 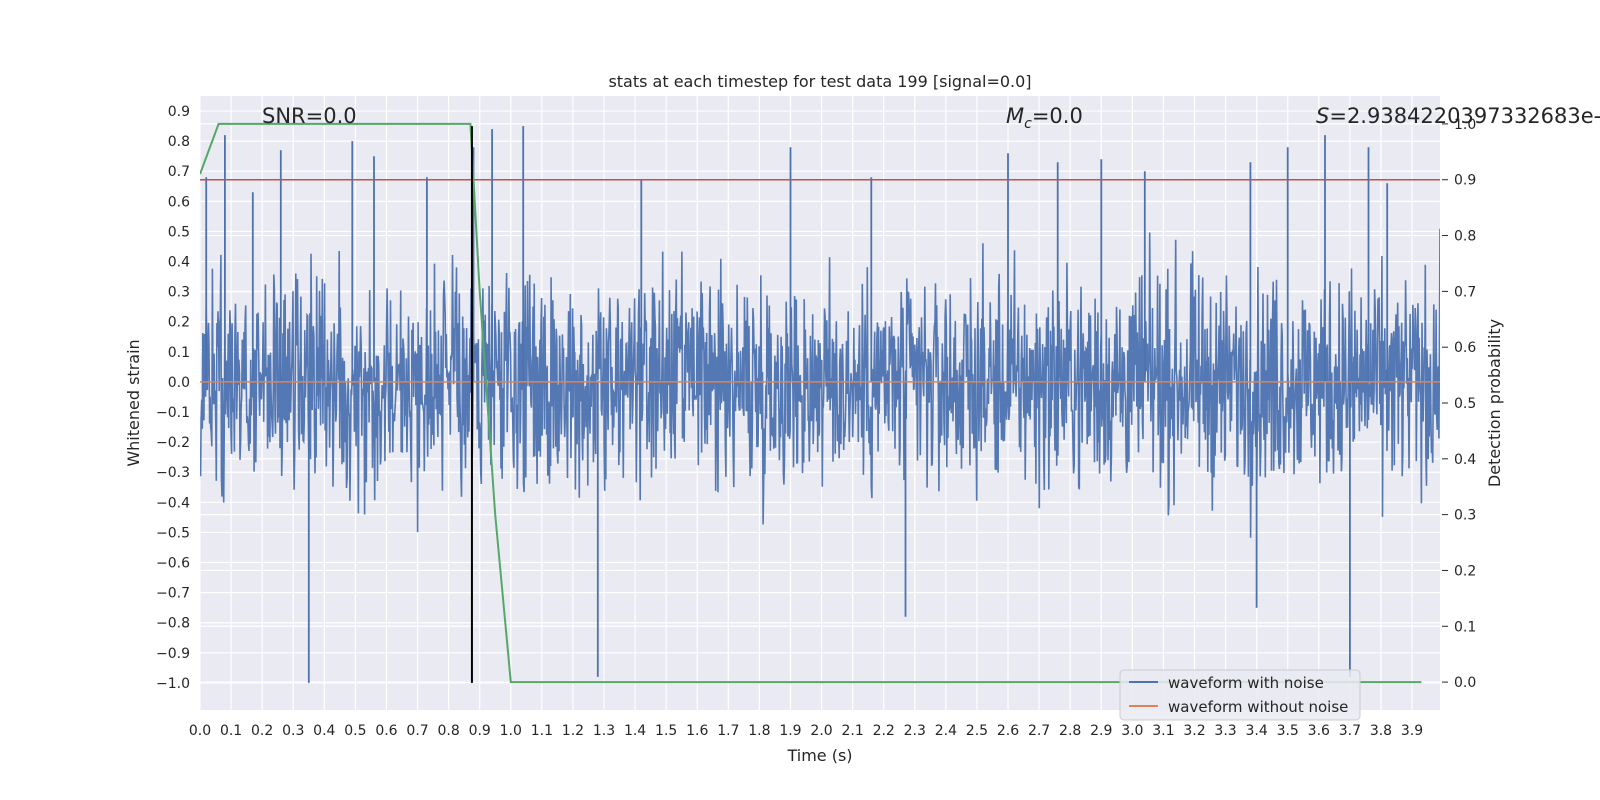 I want to click on x-tick-label: 1.7, so click(x=728, y=731).